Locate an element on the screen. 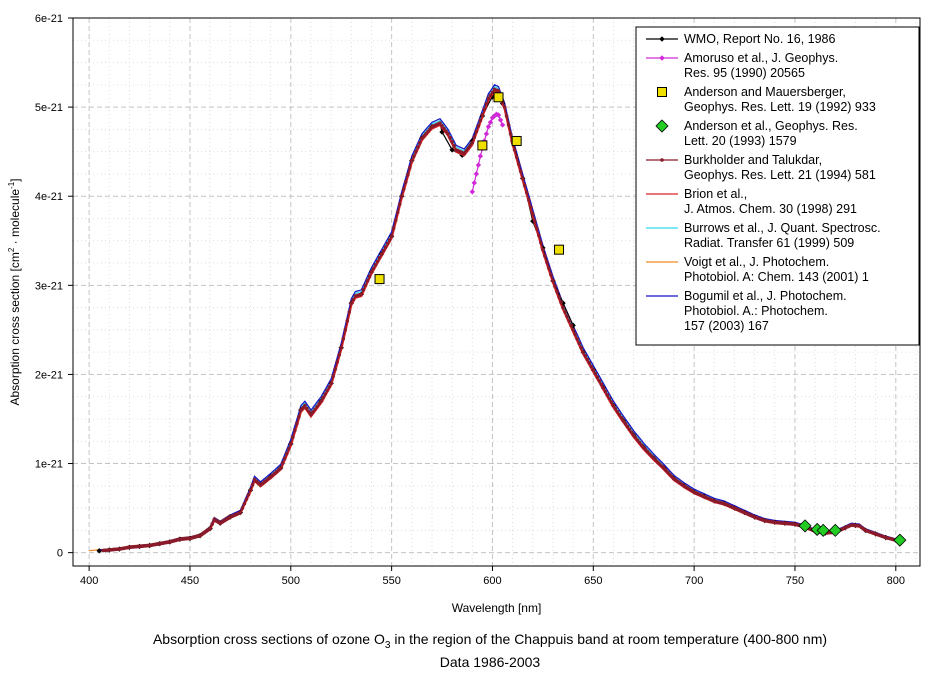  legend-label: Lett. 20 (1993) 1579 is located at coordinates (740, 141).